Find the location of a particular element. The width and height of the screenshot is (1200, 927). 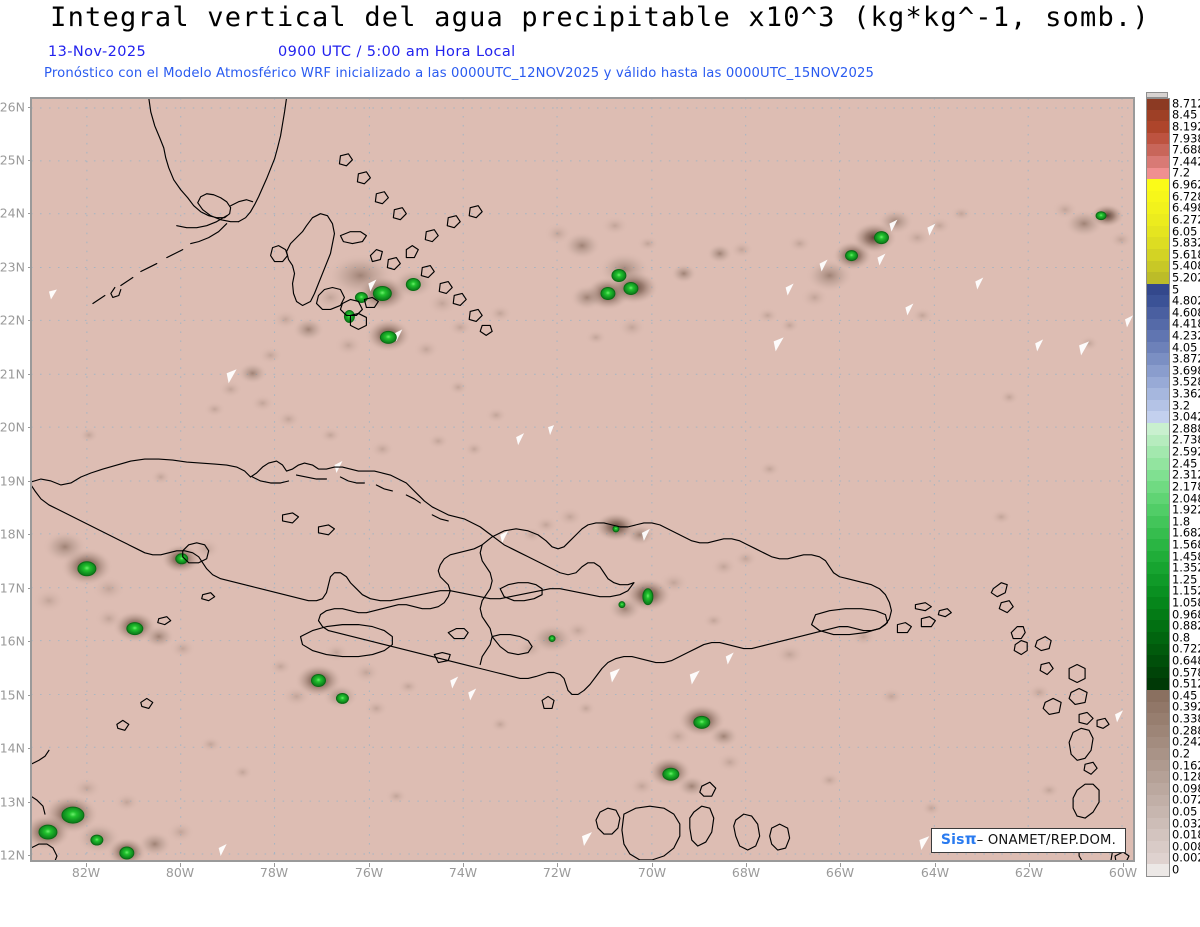

colorbar-level: 3.362 is located at coordinates (1173, 393).